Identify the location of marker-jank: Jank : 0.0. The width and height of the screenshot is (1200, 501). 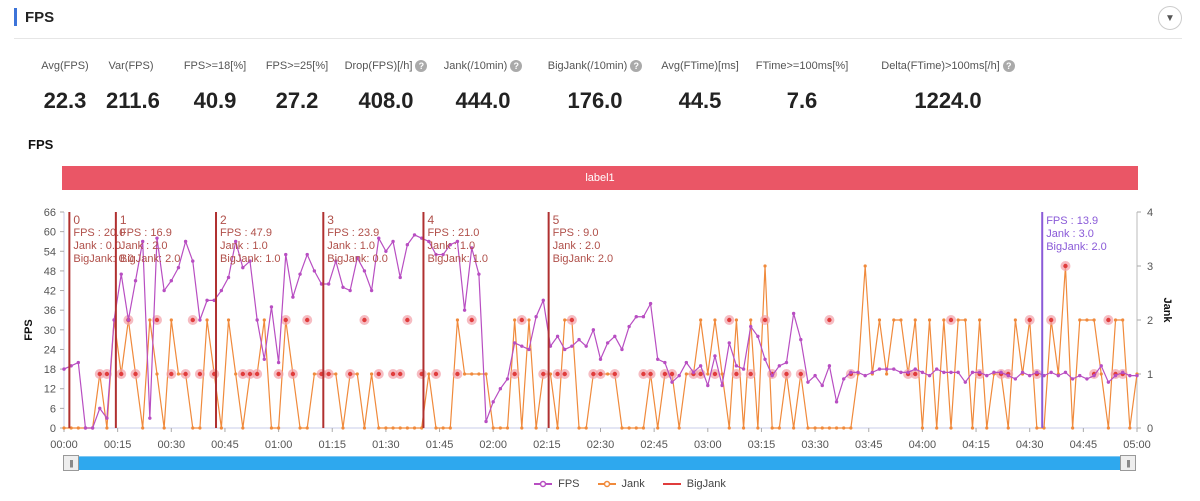
(97, 246).